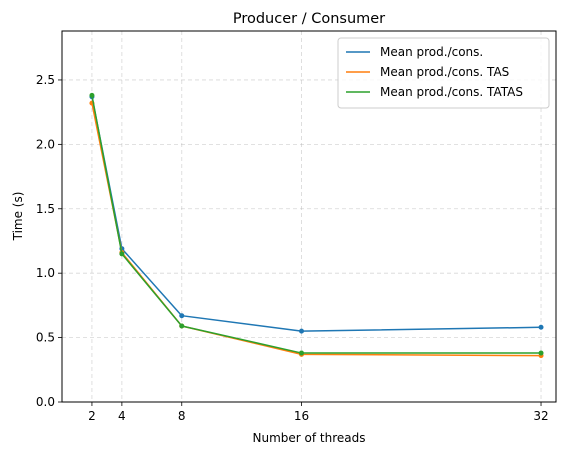 Image resolution: width=567 pixels, height=455 pixels. I want to click on x-tick-label: 16, so click(301, 416).